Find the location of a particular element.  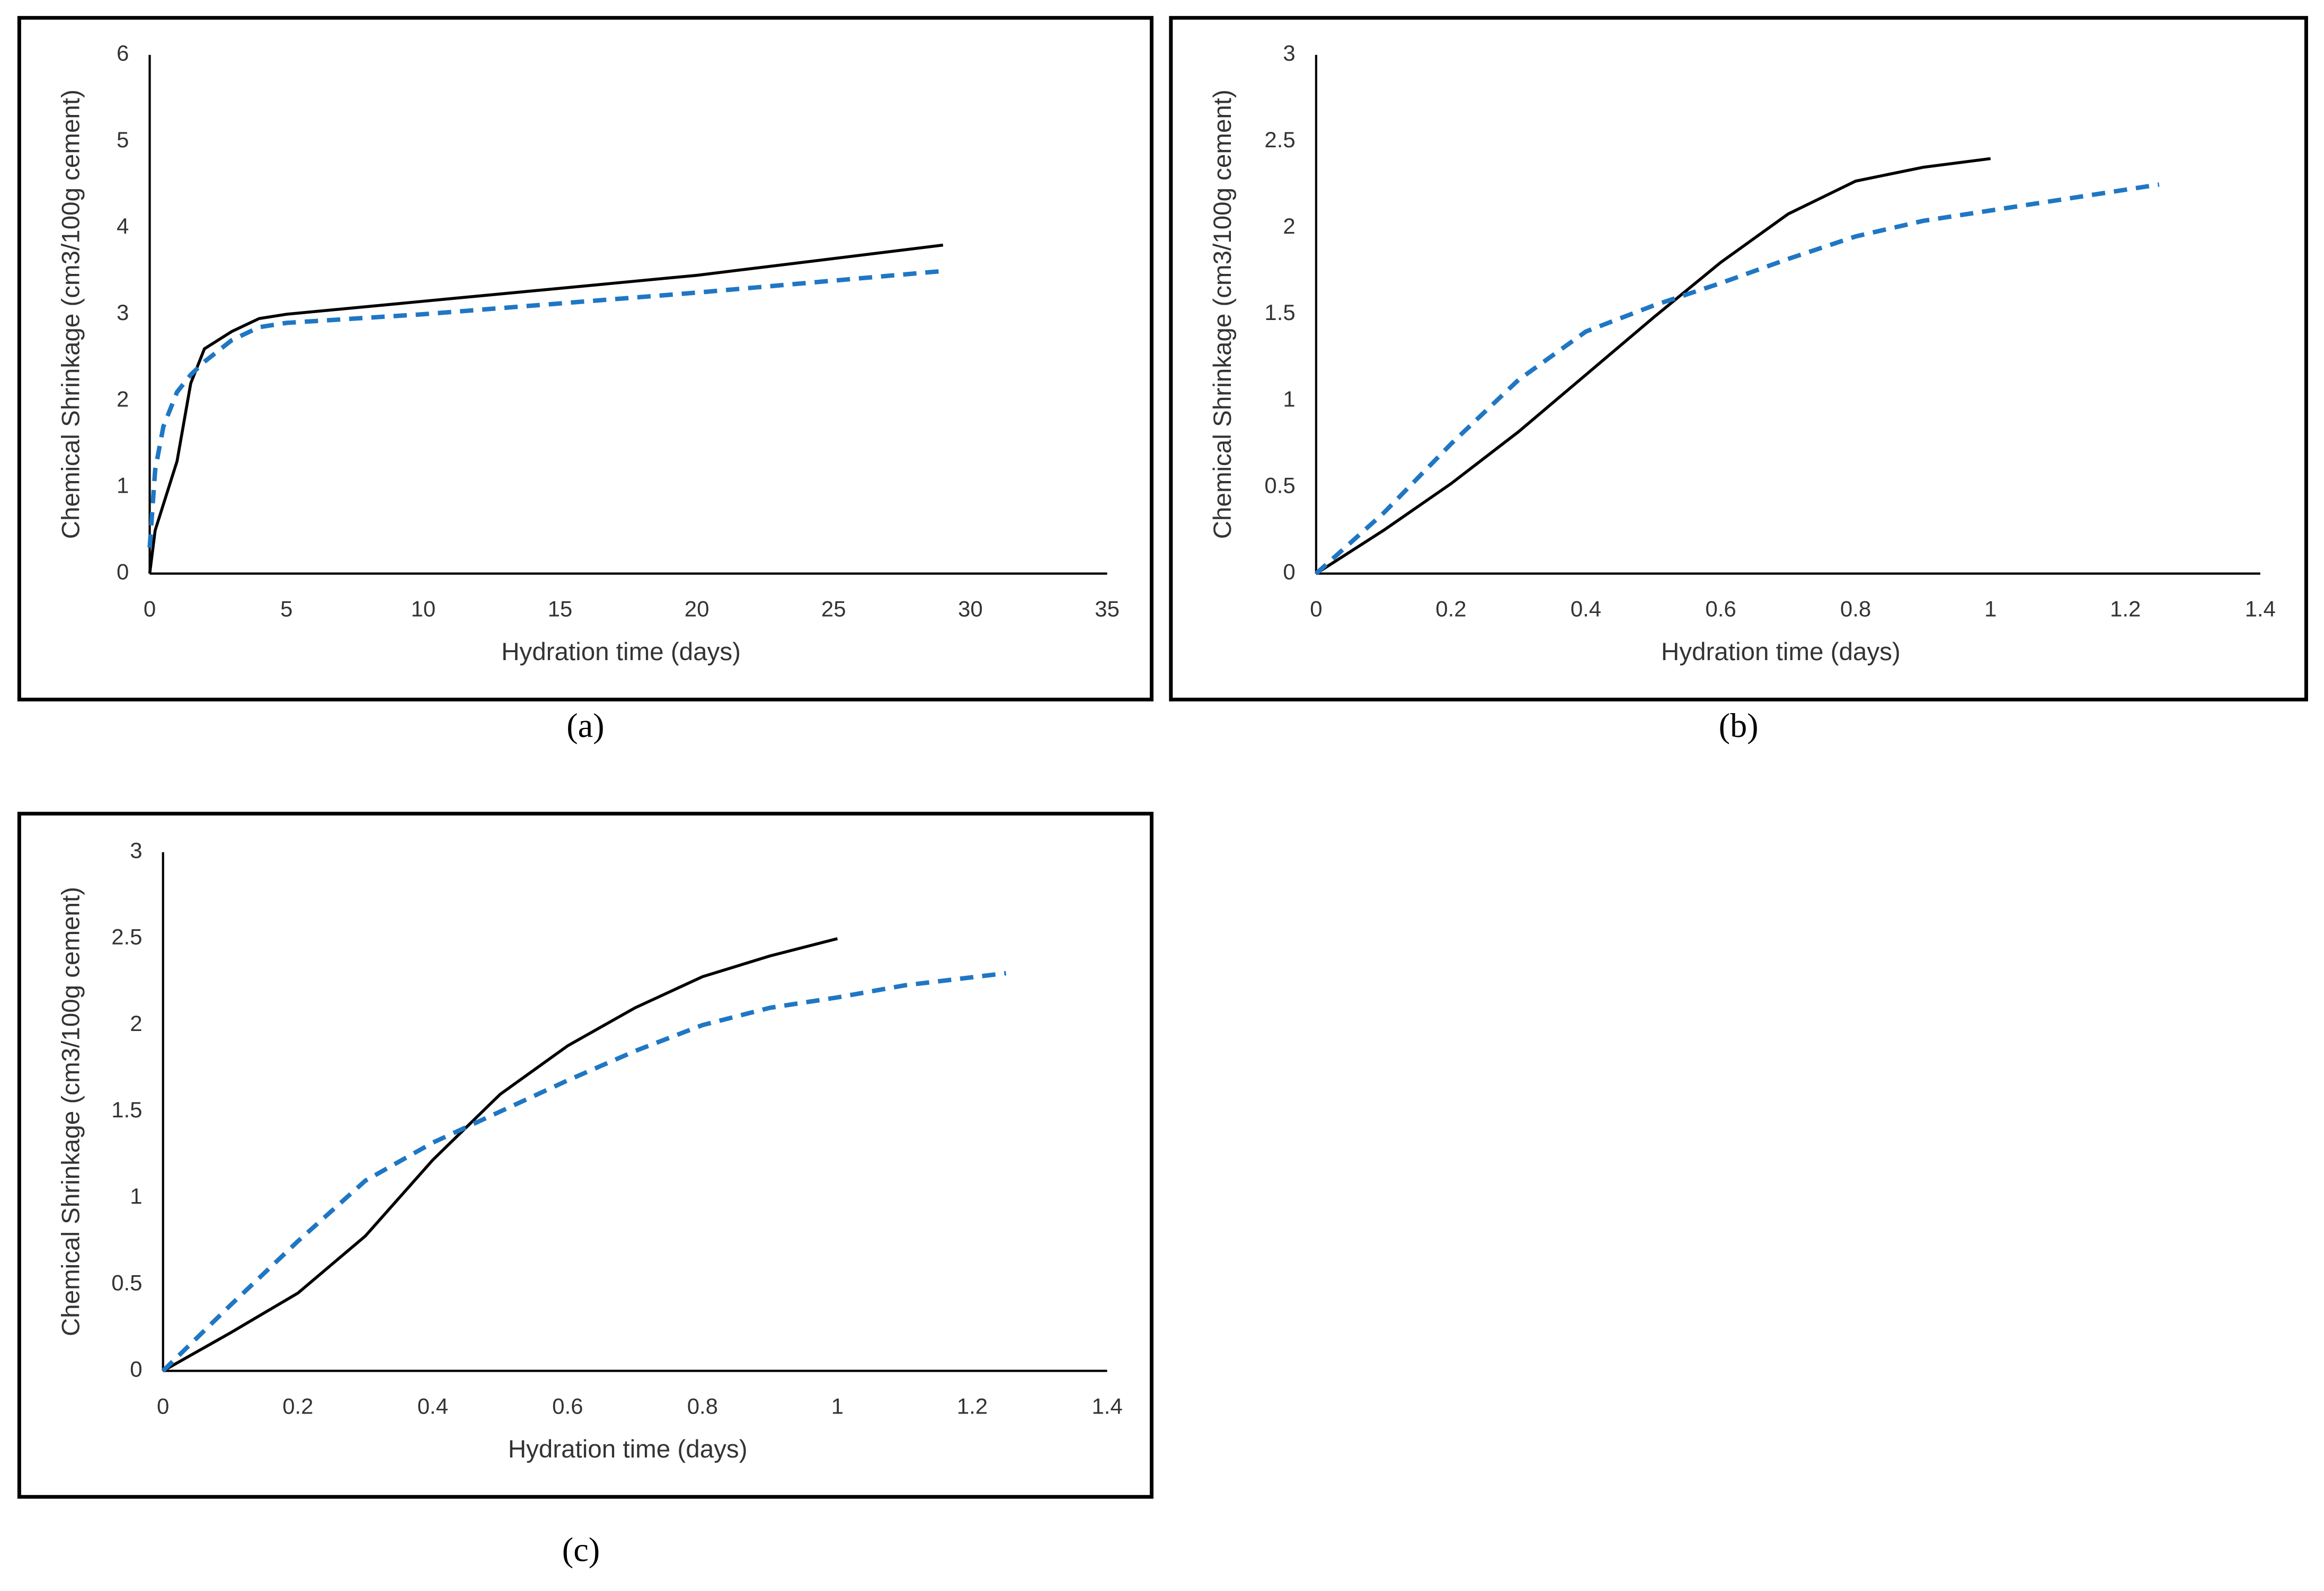

x-tick-label: 25 is located at coordinates (834, 609).